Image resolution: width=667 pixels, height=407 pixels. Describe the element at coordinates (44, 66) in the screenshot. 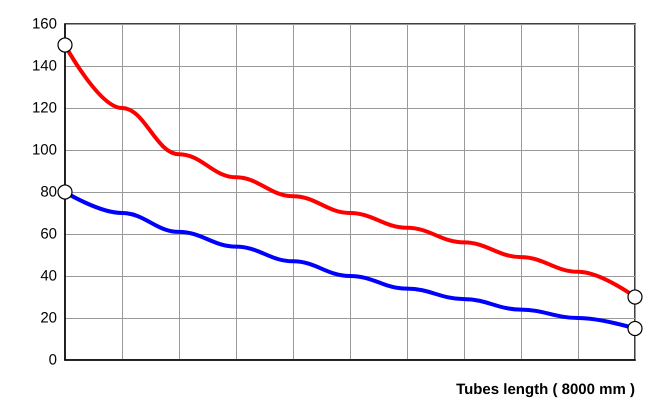

I see `y-tick-label: 140` at that location.